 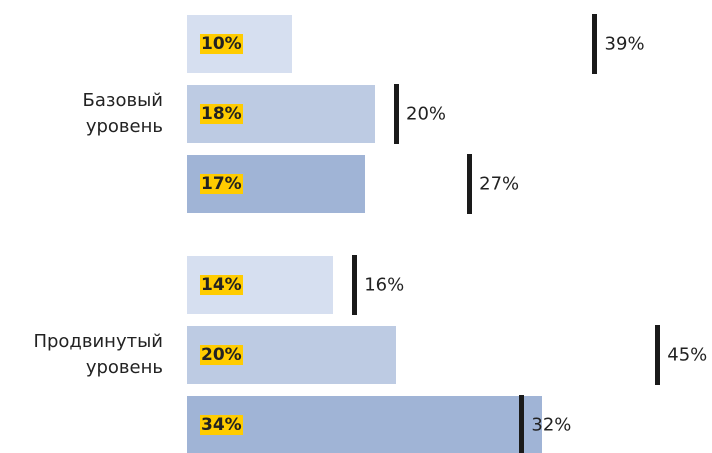 What do you see at coordinates (624, 44) in the screenshot?
I see `marker-label: 39%` at bounding box center [624, 44].